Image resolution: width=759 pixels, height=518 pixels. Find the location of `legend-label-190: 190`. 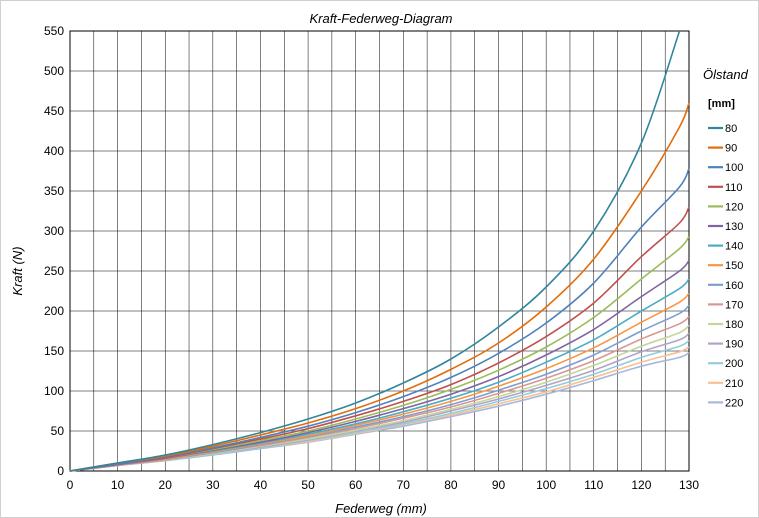

legend-label-190: 190 is located at coordinates (734, 345).